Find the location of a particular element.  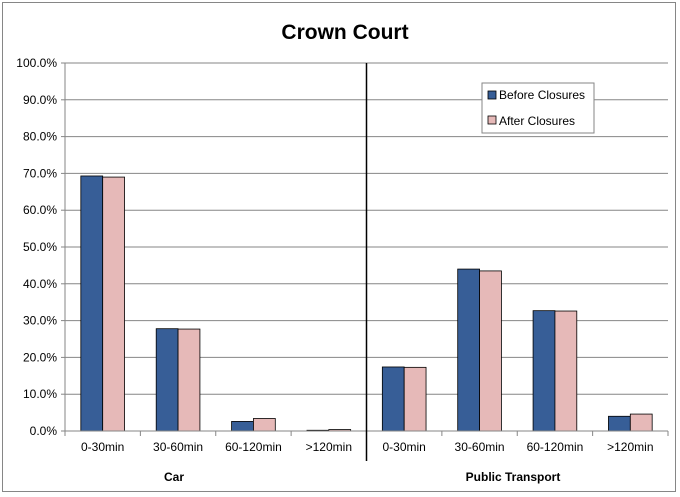

group-label-car: Car is located at coordinates (174, 477).